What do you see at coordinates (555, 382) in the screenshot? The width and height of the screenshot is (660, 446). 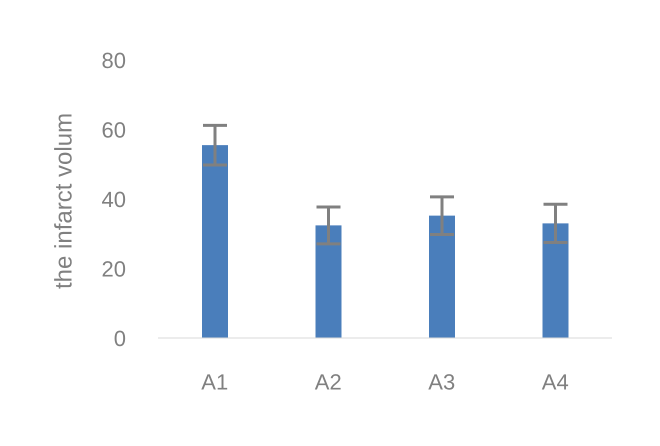 I see `x-tick-label: A4` at bounding box center [555, 382].